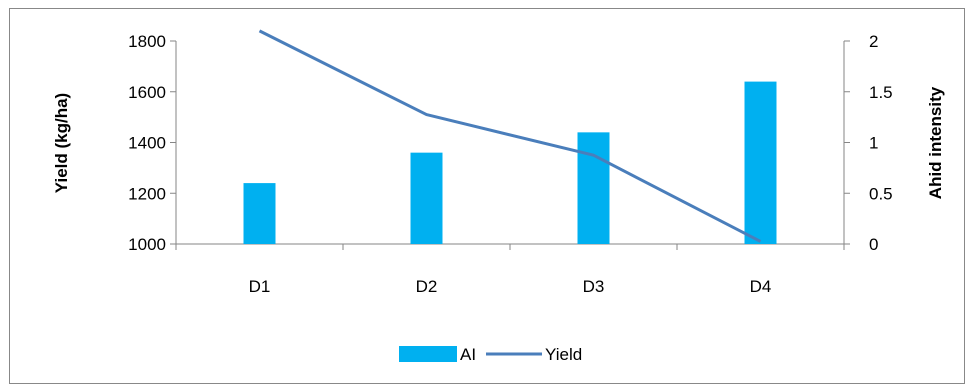 The width and height of the screenshot is (974, 389). Describe the element at coordinates (147, 143) in the screenshot. I see `left-tick-label: 1400` at that location.